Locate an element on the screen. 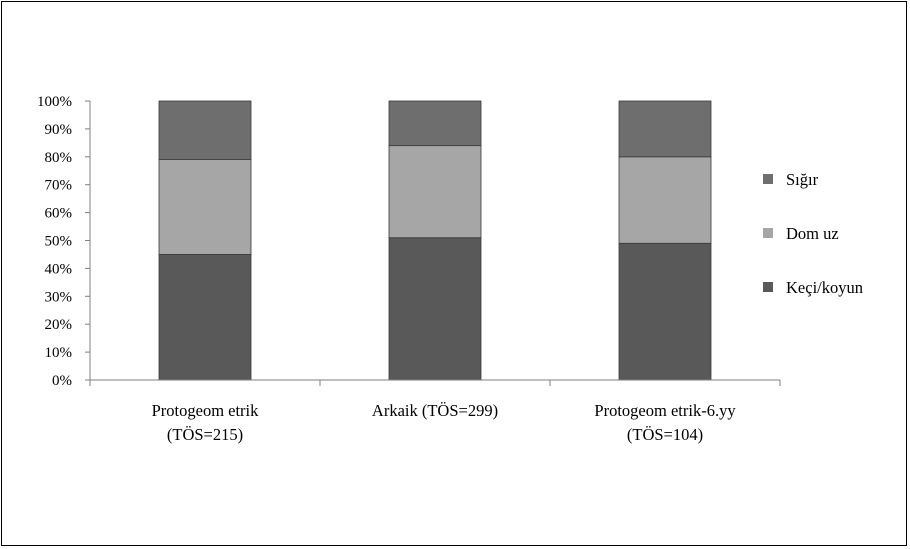  x-category-label: Protogeom etrik-6.yy is located at coordinates (665, 410).